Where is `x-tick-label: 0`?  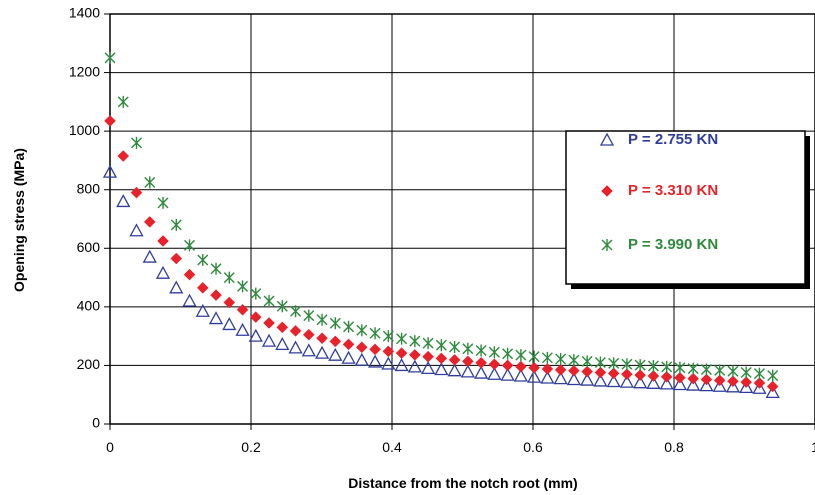
x-tick-label: 0 is located at coordinates (110, 447).